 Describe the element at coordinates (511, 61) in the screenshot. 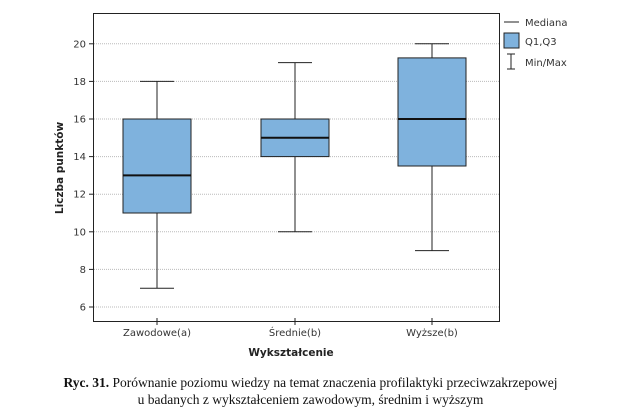

I see `legend-minmax-swatch` at that location.